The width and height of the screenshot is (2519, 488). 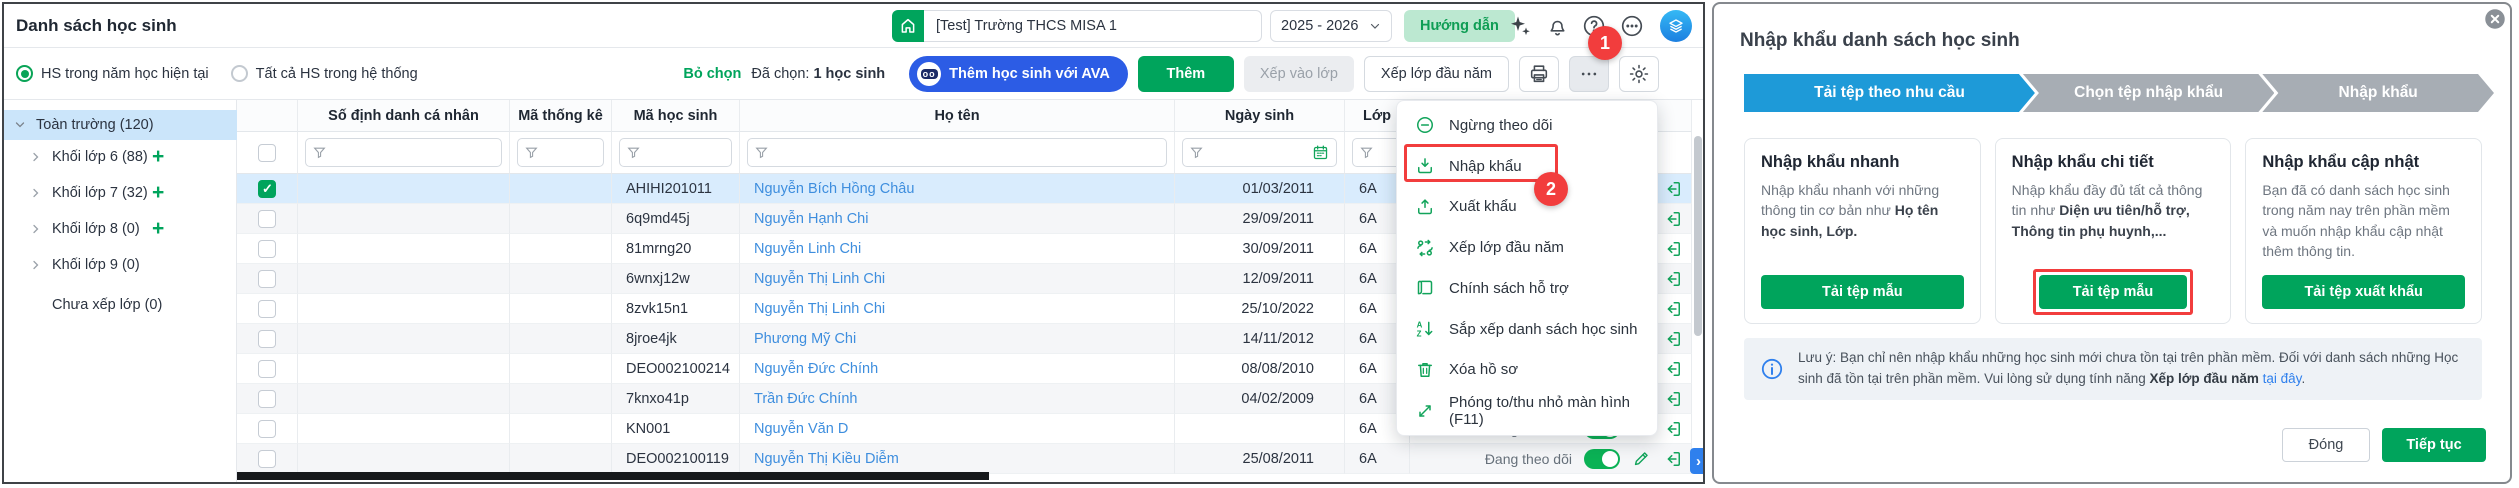 What do you see at coordinates (1527, 370) in the screenshot?
I see `menu-item-delete-record: Xóa hồ sơ` at bounding box center [1527, 370].